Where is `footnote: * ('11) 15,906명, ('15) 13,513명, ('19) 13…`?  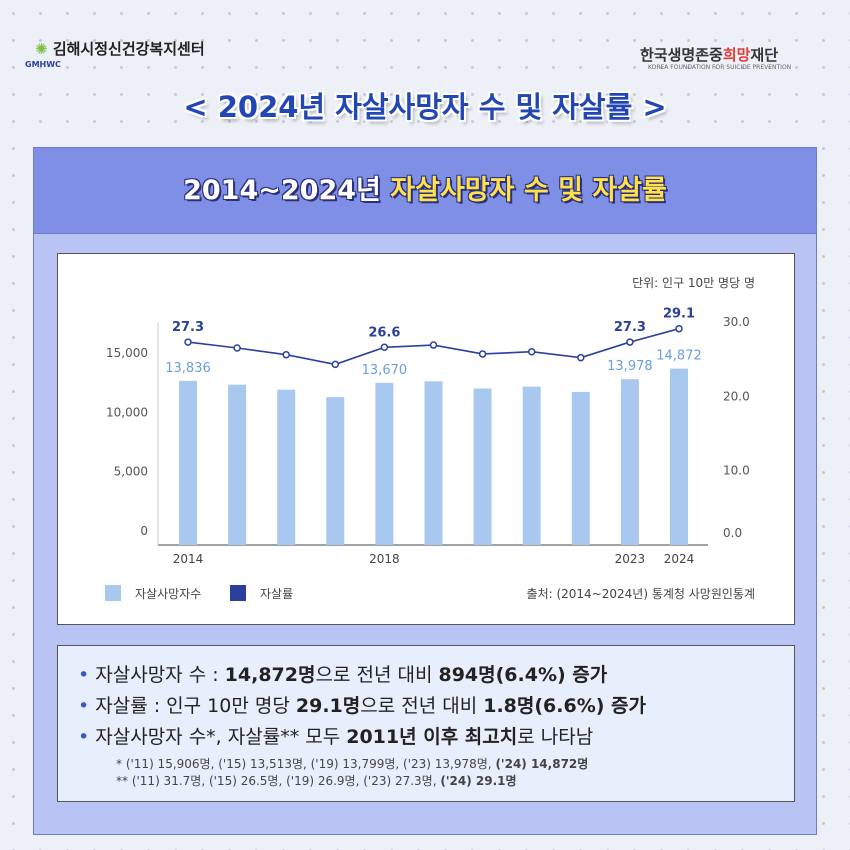
footnote: * ('11) 15,906명, ('15) 13,513명, ('19) 13… is located at coordinates (455, 763).